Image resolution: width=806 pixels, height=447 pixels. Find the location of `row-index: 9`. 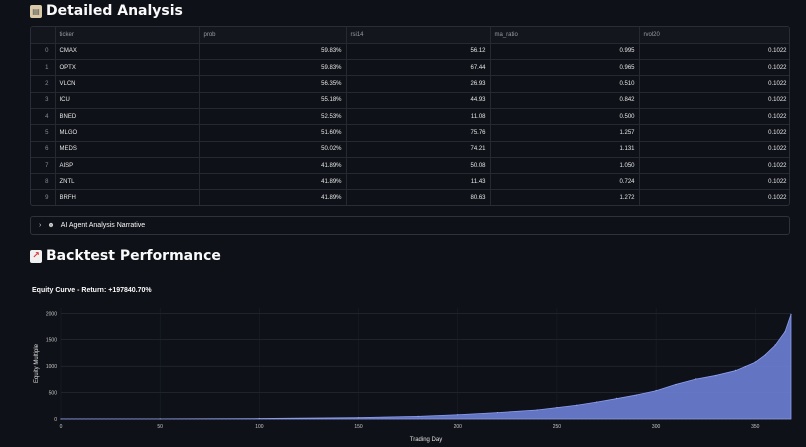

row-index: 9 is located at coordinates (43, 197).